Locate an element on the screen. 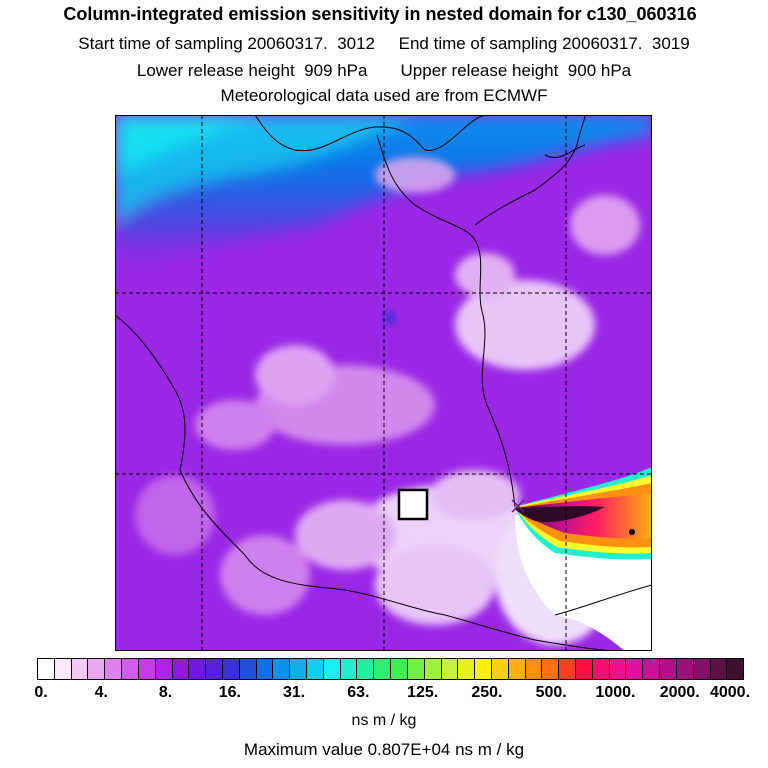 The image size is (768, 768). color-scale-tick-label: 8. is located at coordinates (165, 692).